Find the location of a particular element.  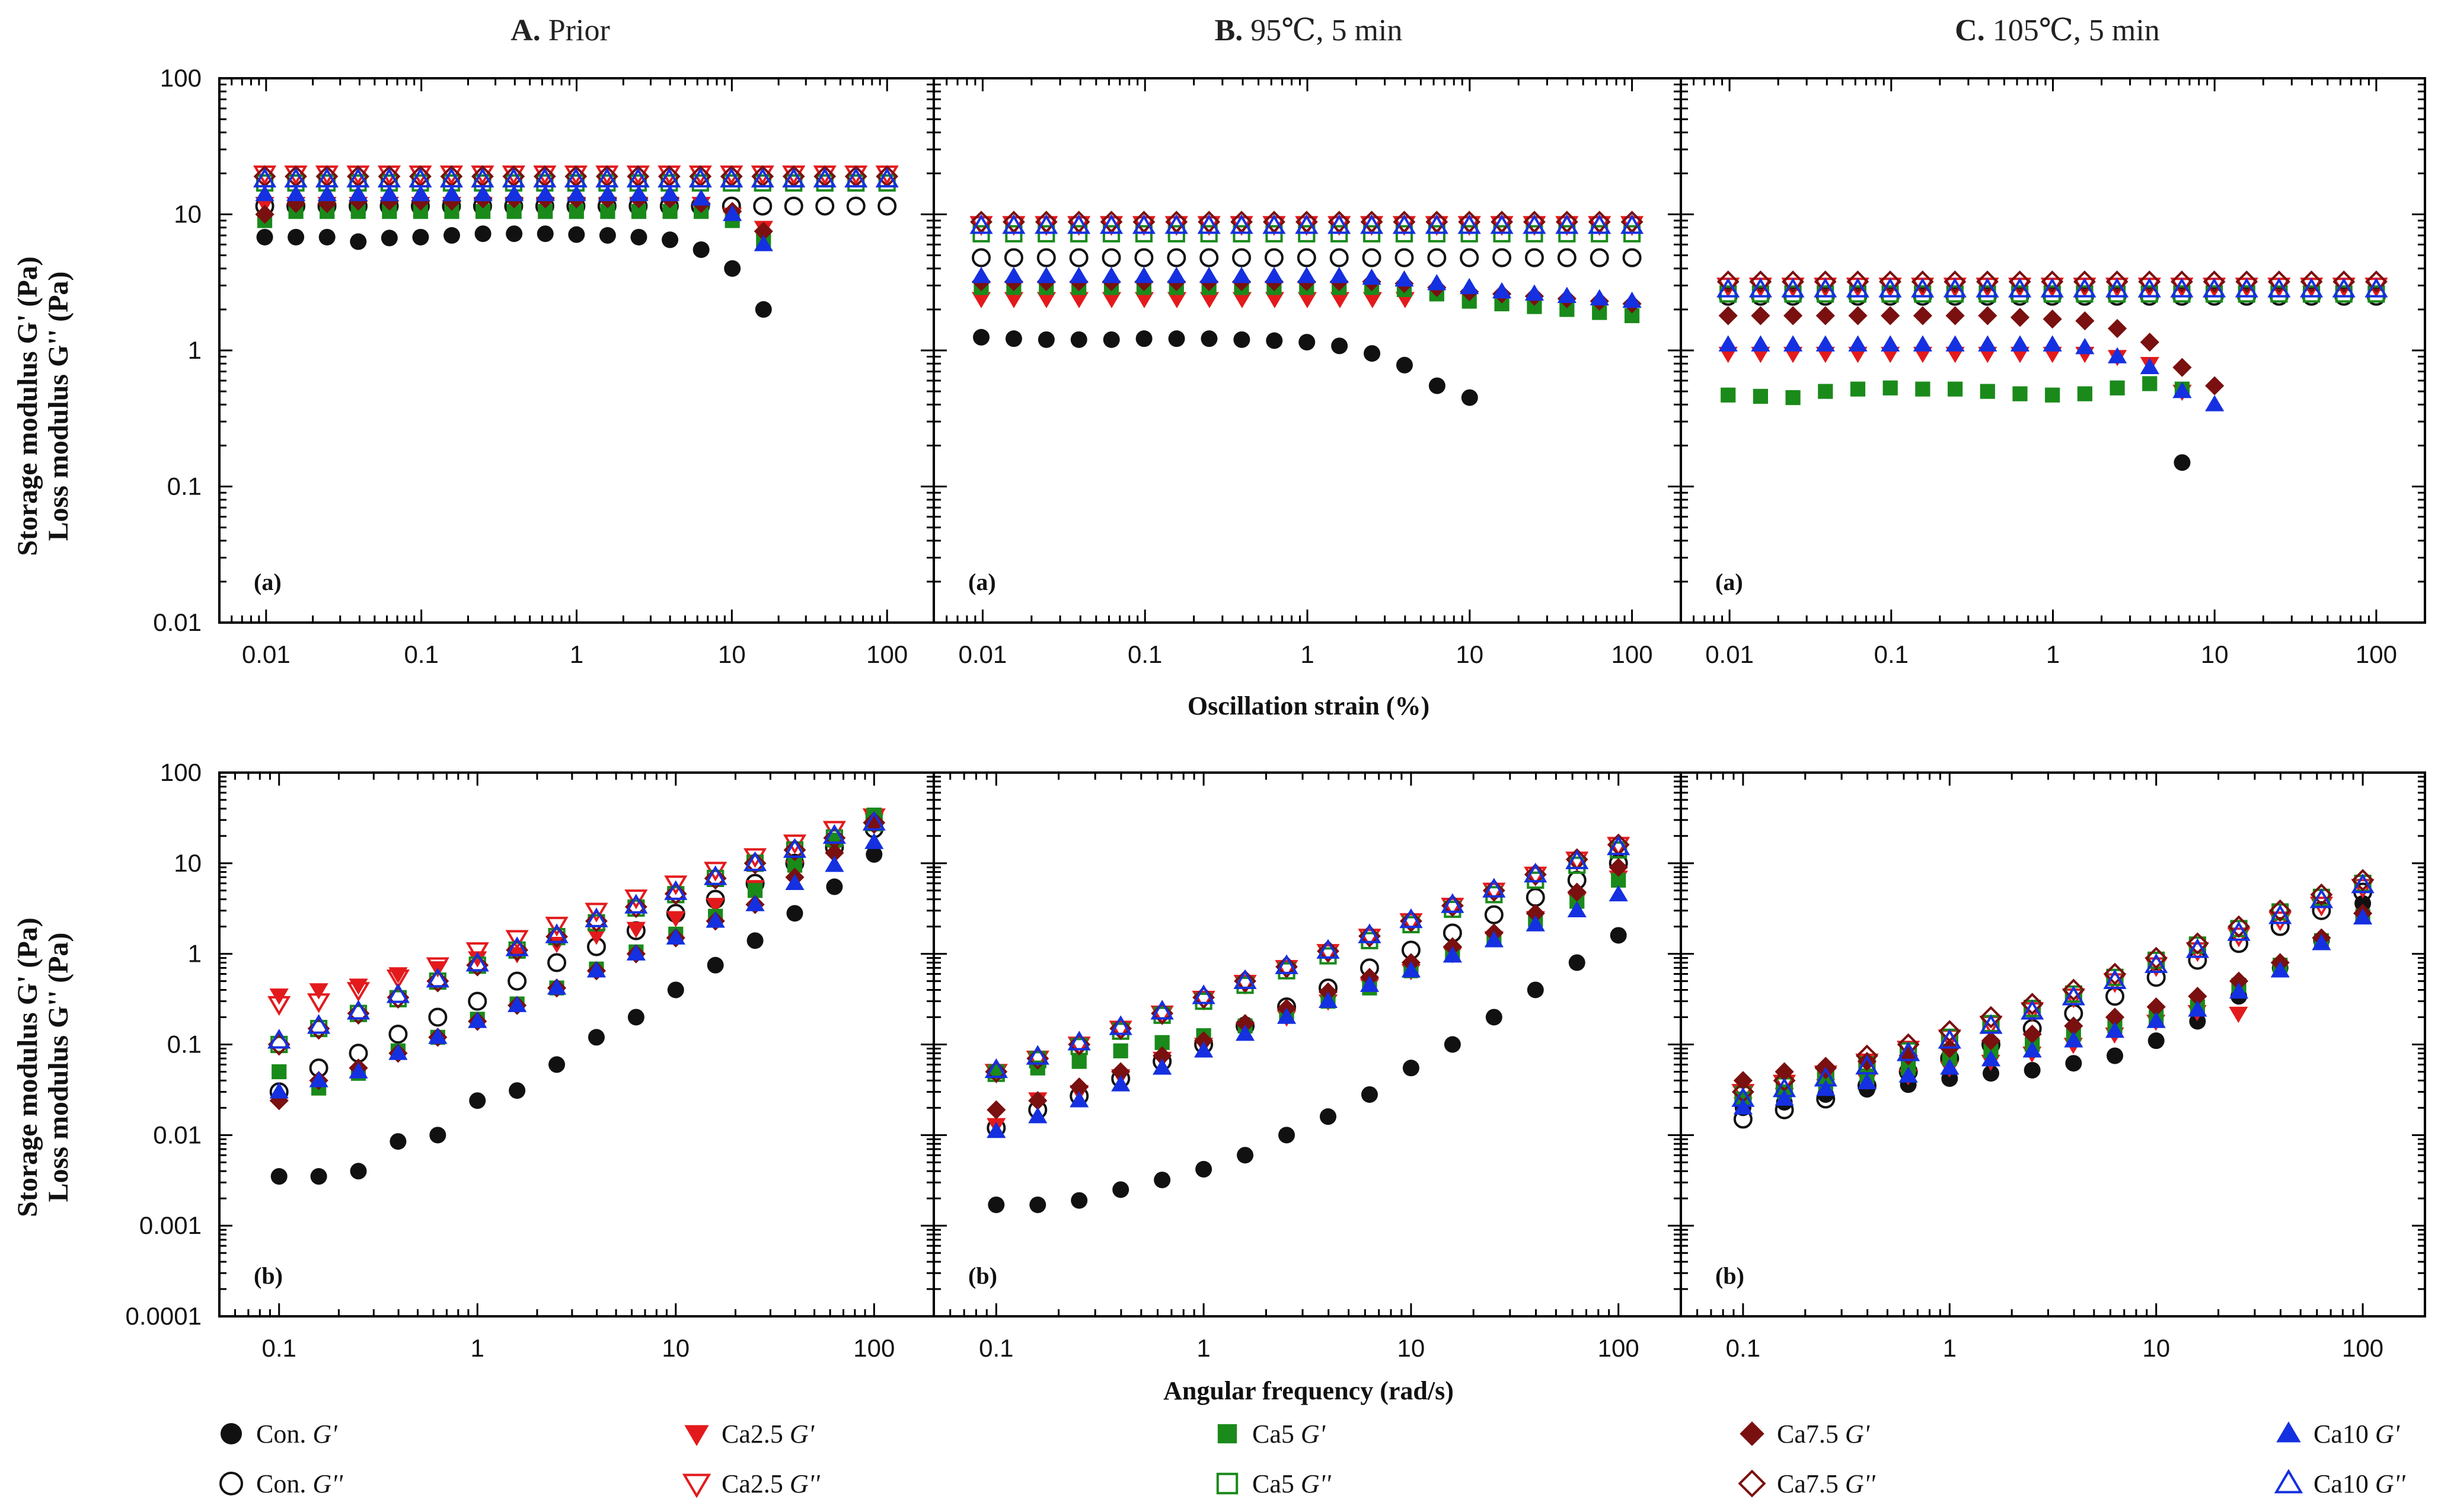

panel-tag: (b) is located at coordinates (1729, 1275).